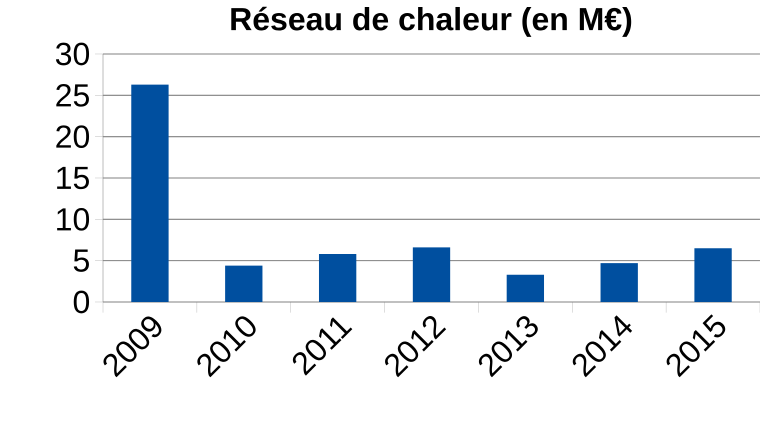  What do you see at coordinates (82, 302) in the screenshot?
I see `y-tick-label: 0` at bounding box center [82, 302].